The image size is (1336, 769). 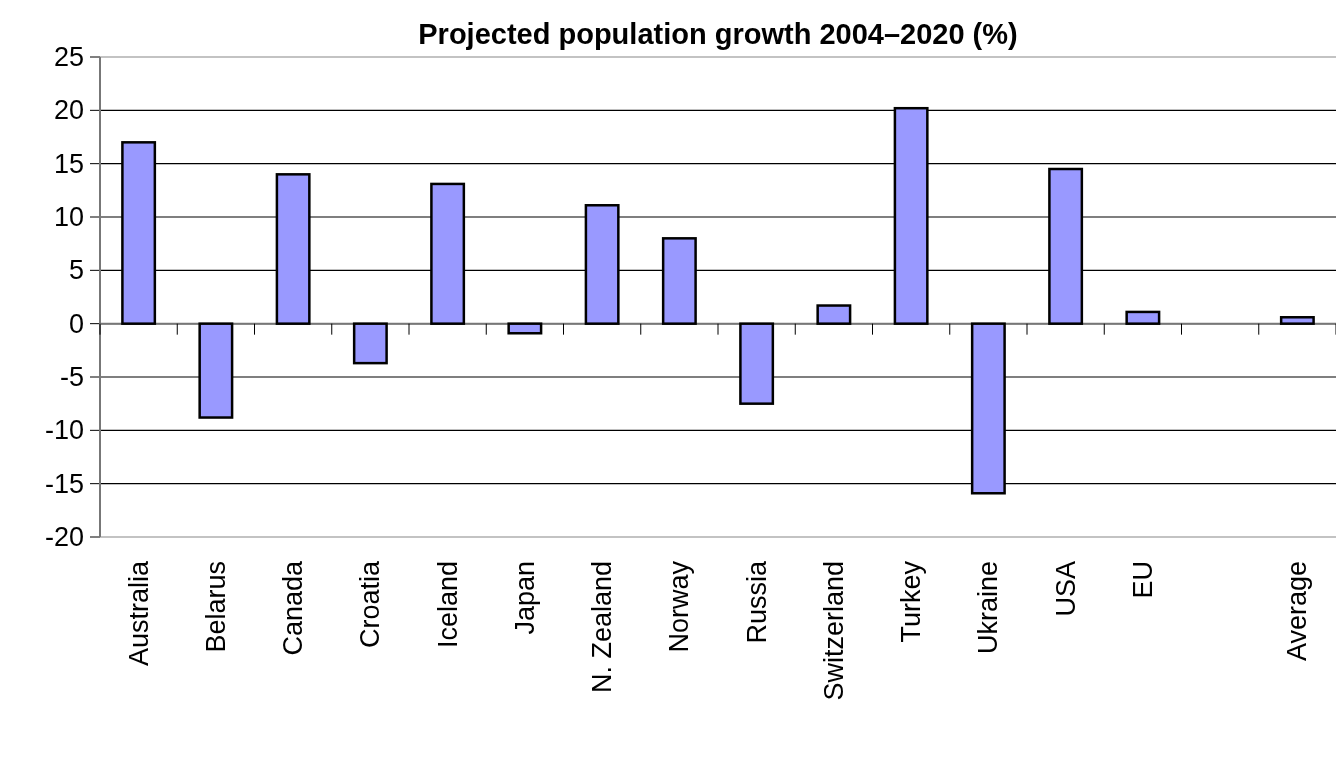 What do you see at coordinates (138, 613) in the screenshot?
I see `x-tick-label: Australia` at bounding box center [138, 613].